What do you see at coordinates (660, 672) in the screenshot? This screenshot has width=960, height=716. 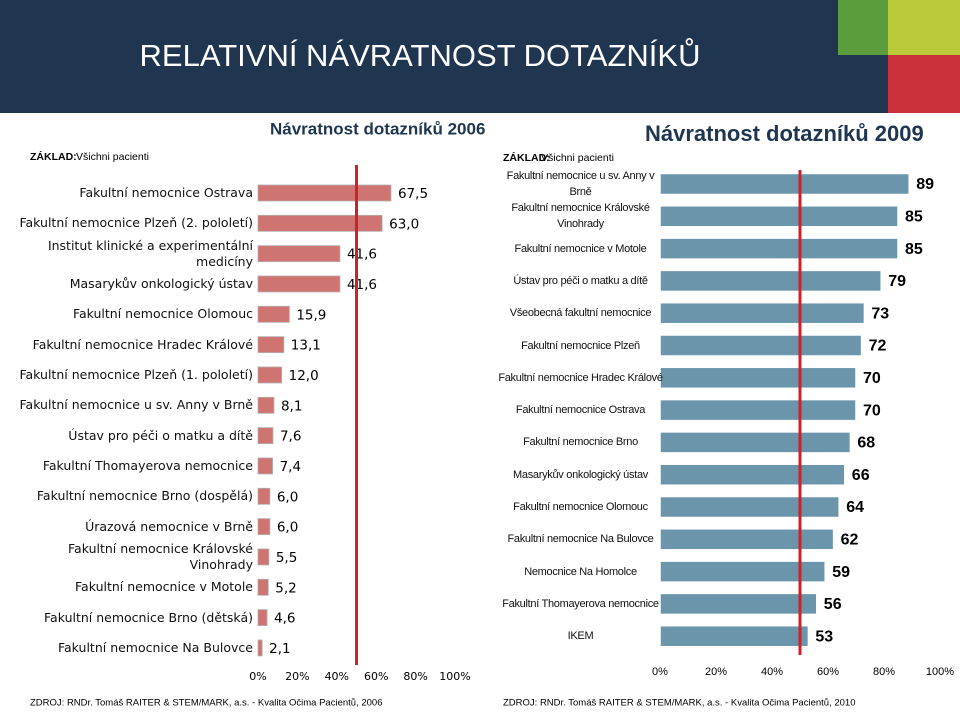 I see `x-tick-label: 0%` at bounding box center [660, 672].